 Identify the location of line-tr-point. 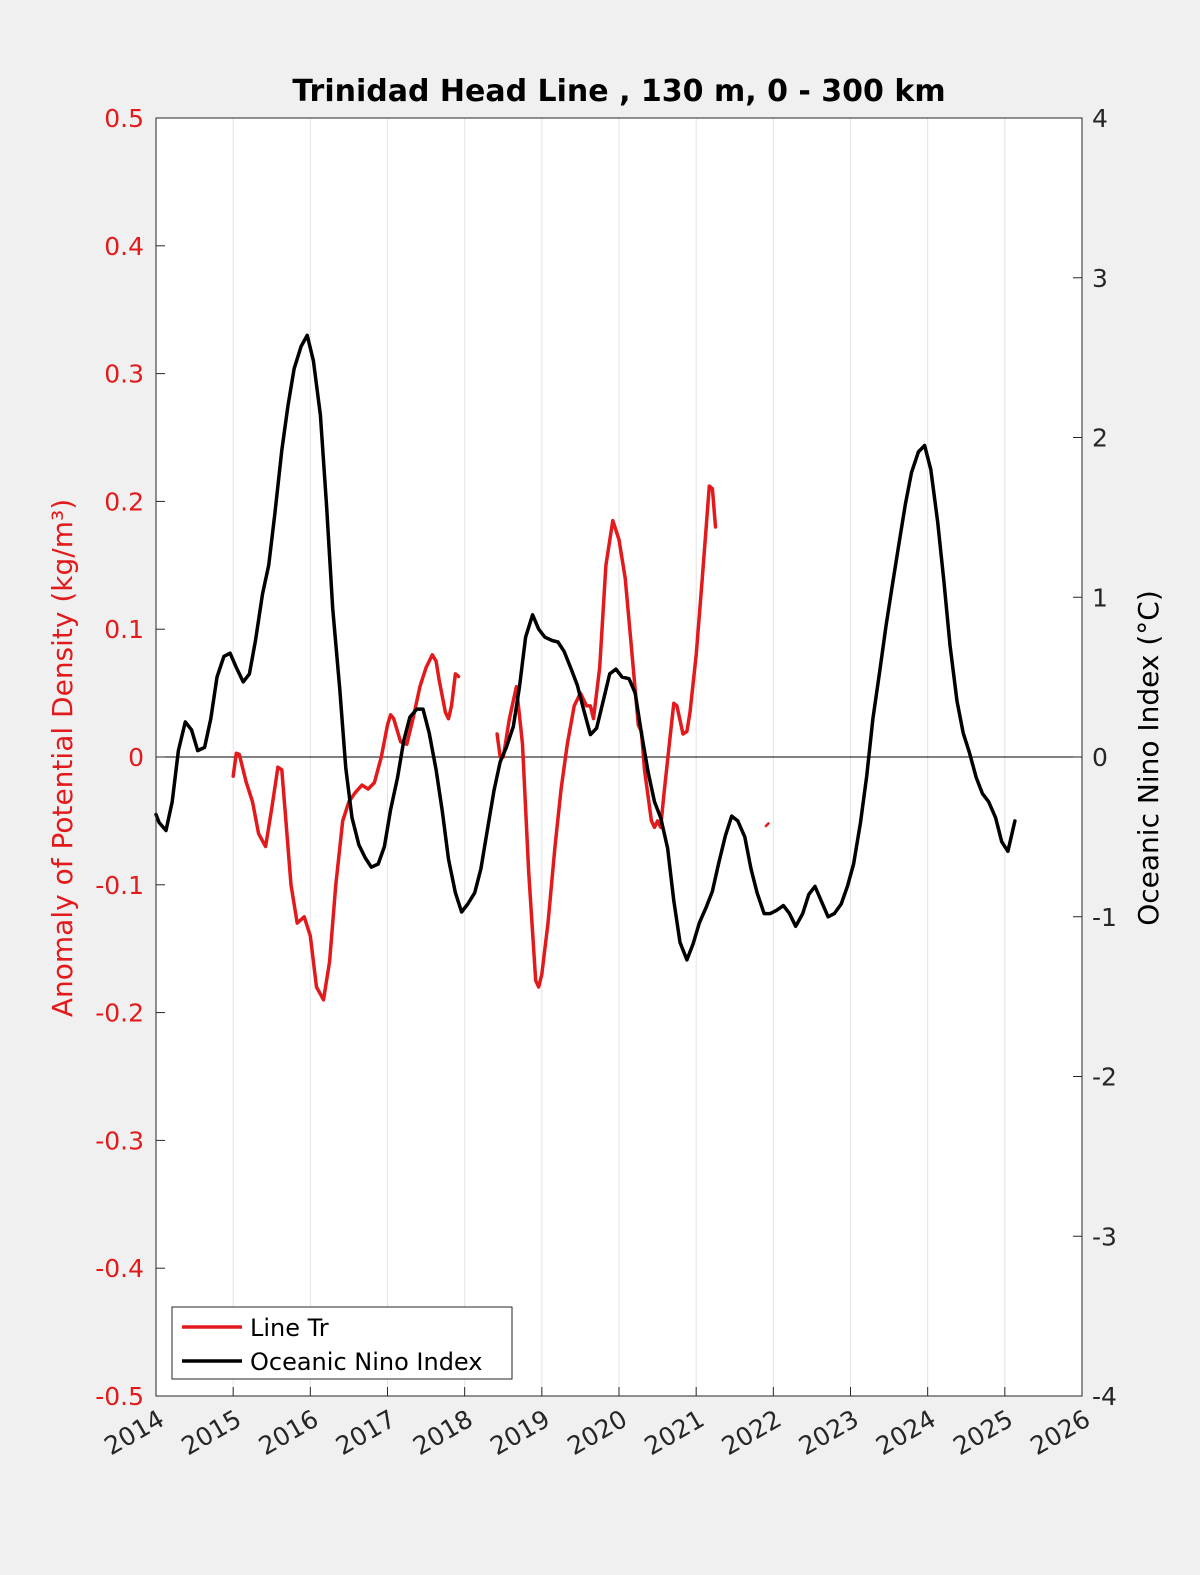
(767, 824).